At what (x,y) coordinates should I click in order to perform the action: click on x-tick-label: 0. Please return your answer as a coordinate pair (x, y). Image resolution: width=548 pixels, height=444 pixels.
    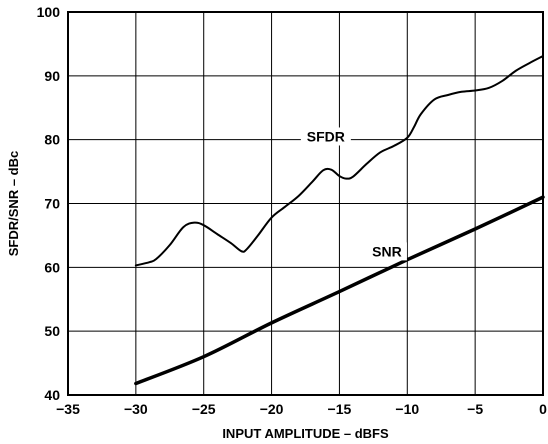
    Looking at the image, I should click on (543, 409).